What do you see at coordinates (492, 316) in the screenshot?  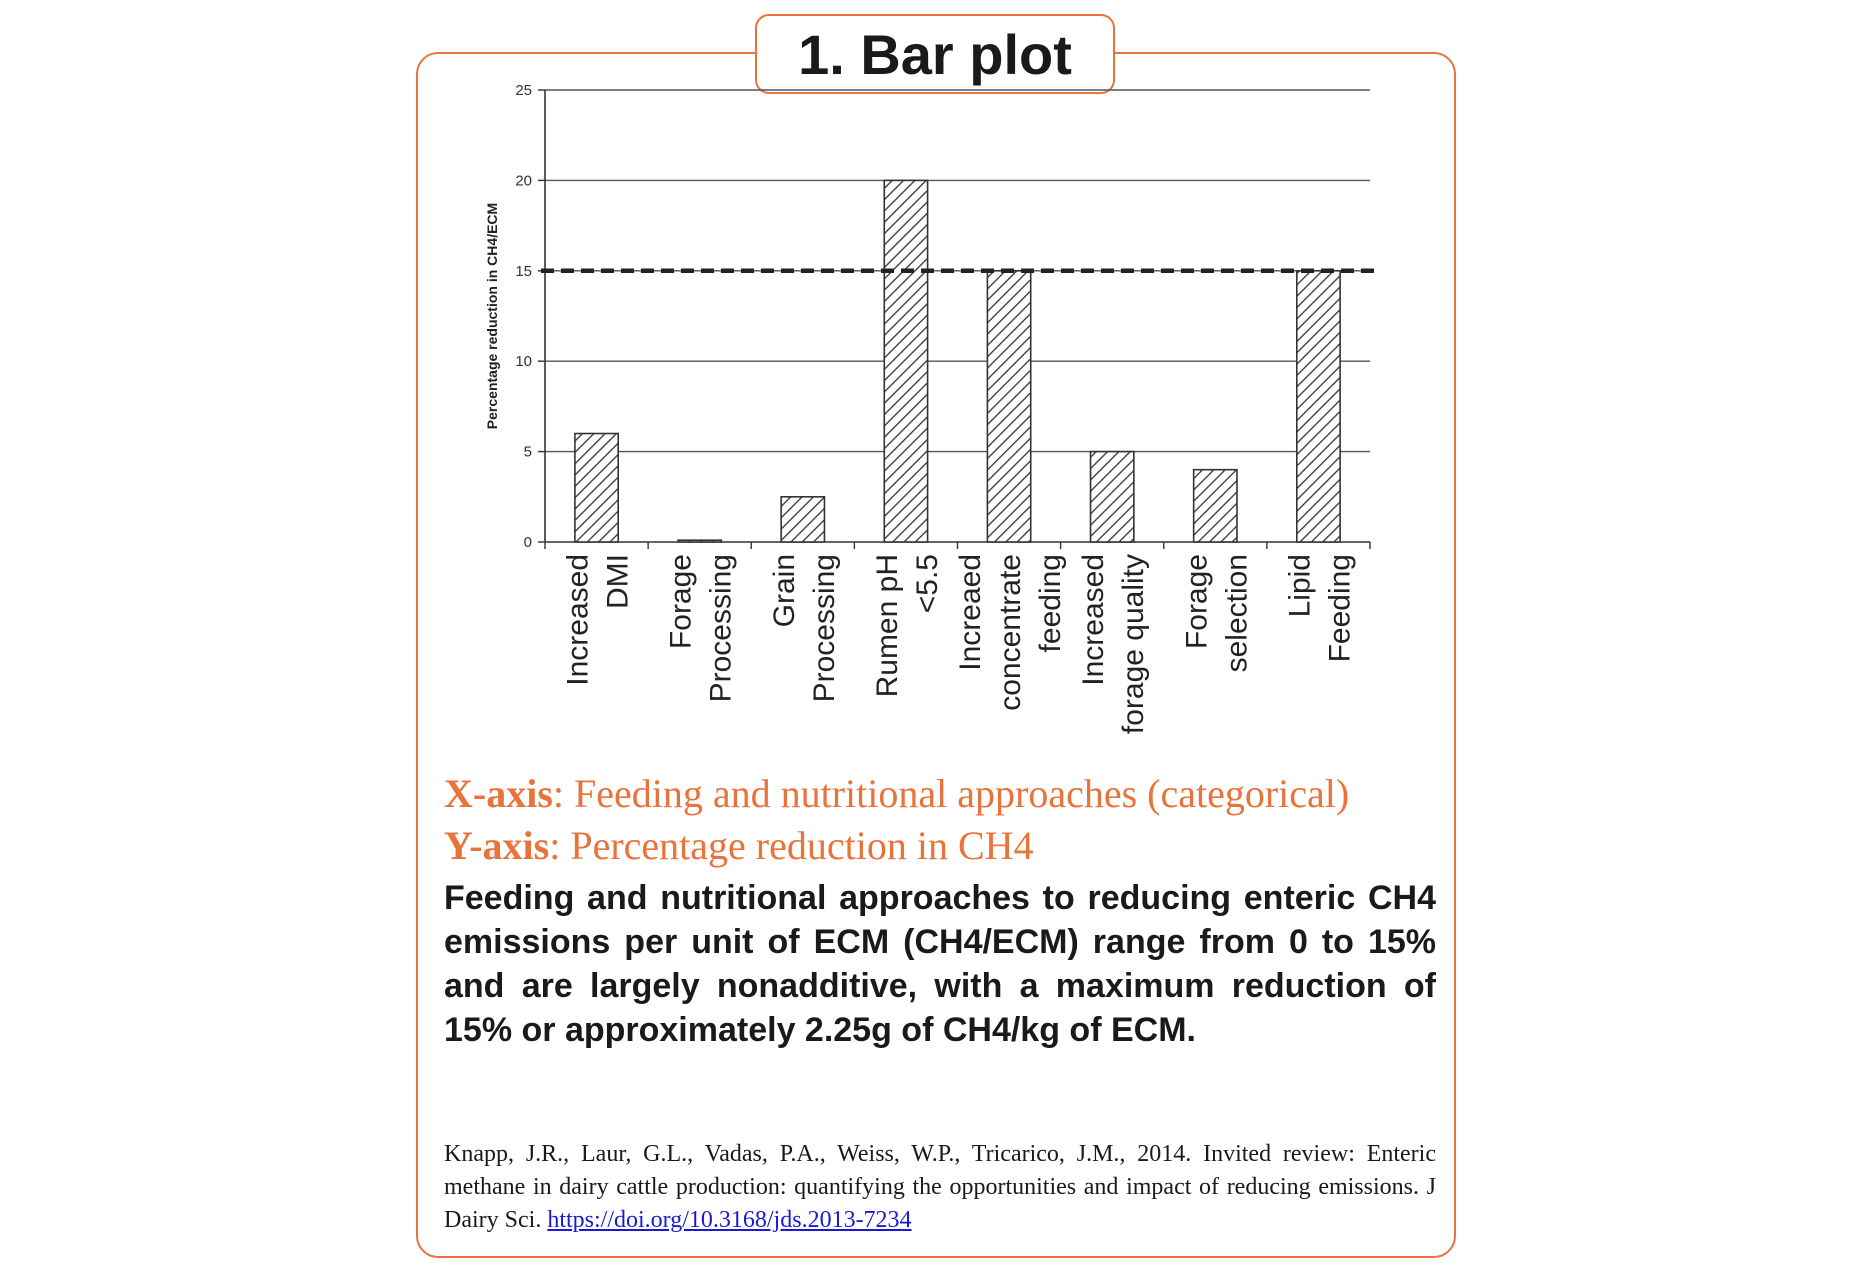 I see `y-axis-title: Percentage reduction in CH4/ECM` at bounding box center [492, 316].